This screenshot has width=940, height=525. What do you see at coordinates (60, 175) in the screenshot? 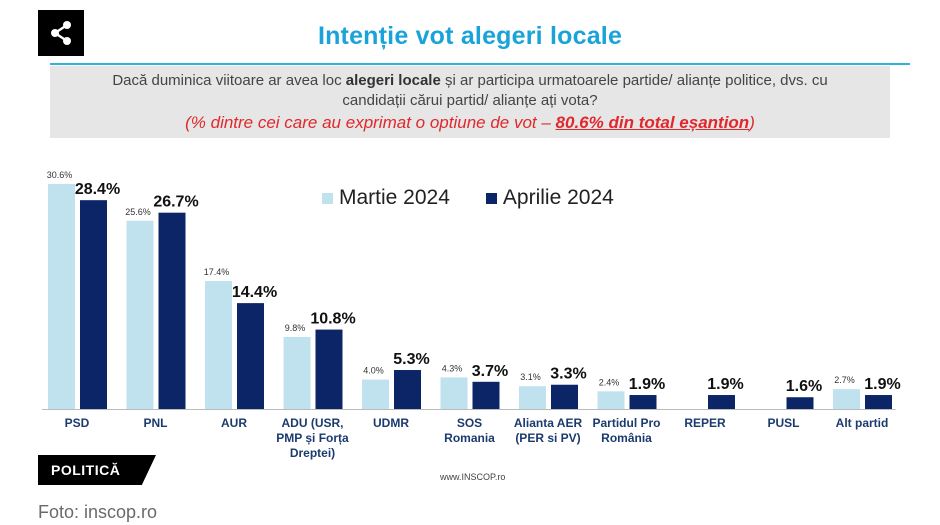
I see `data-label-march-0: 30.6%` at bounding box center [60, 175].